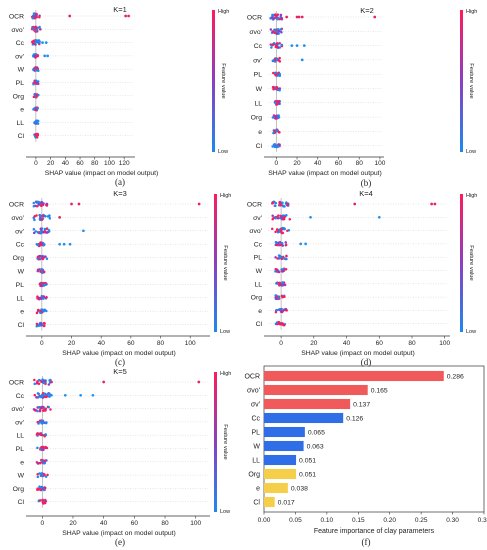 The height and width of the screenshot is (550, 487). Describe the element at coordinates (17, 218) in the screenshot. I see `feature-label: σvo'` at that location.